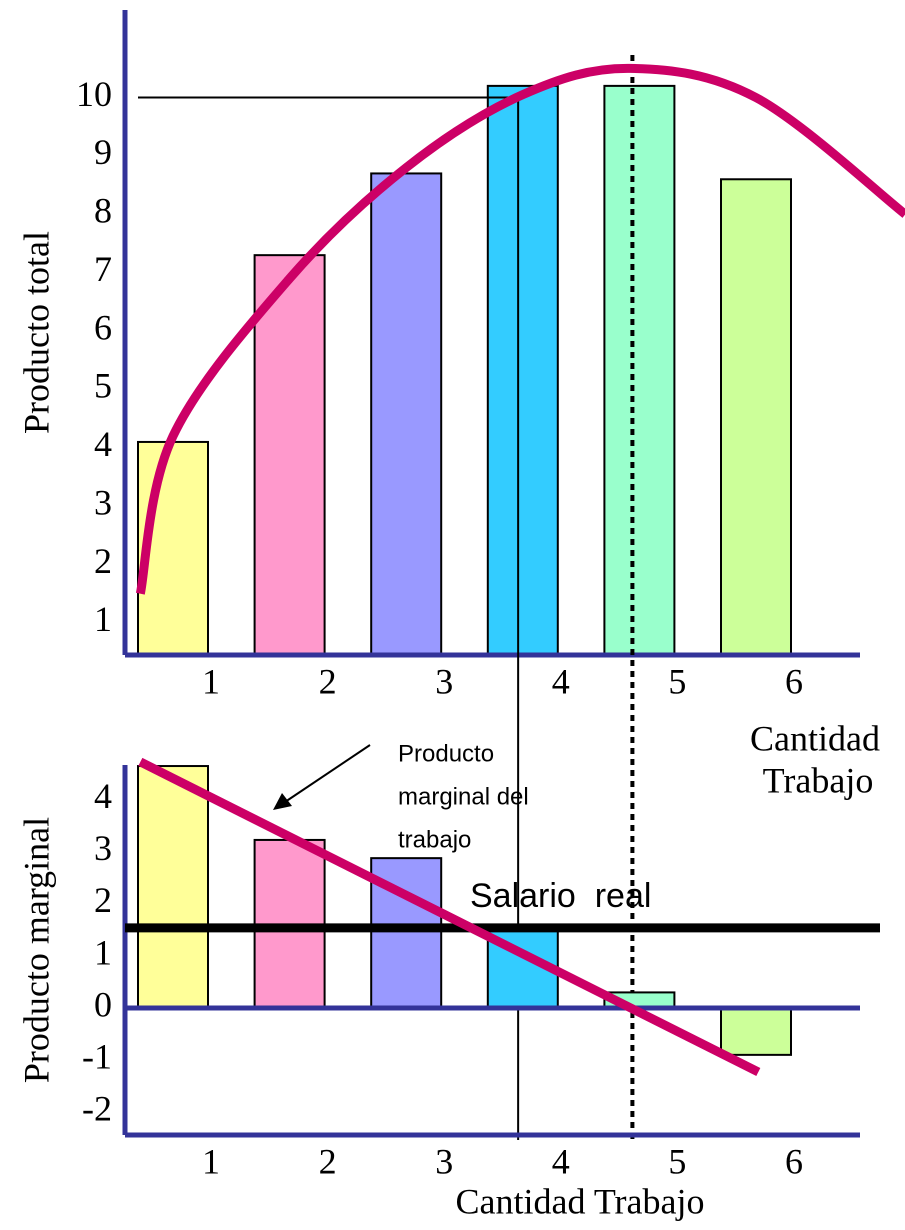 The height and width of the screenshot is (1230, 905). I want to click on y-tick-label: 9, so click(103, 152).